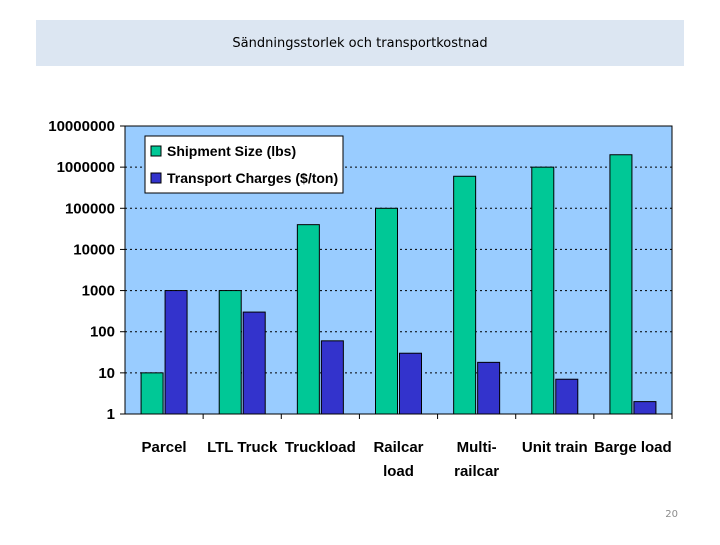 The image size is (720, 545). I want to click on slide-title-bar: Sändningsstorlek och transportkostnad, so click(360, 43).